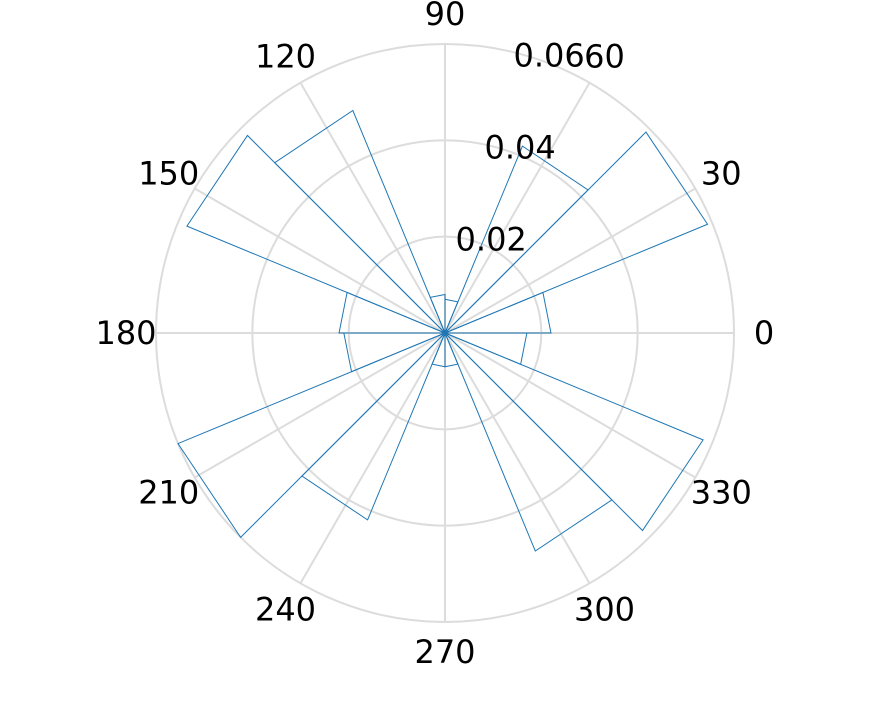  I want to click on theta-tick-label-210: 210, so click(168, 493).